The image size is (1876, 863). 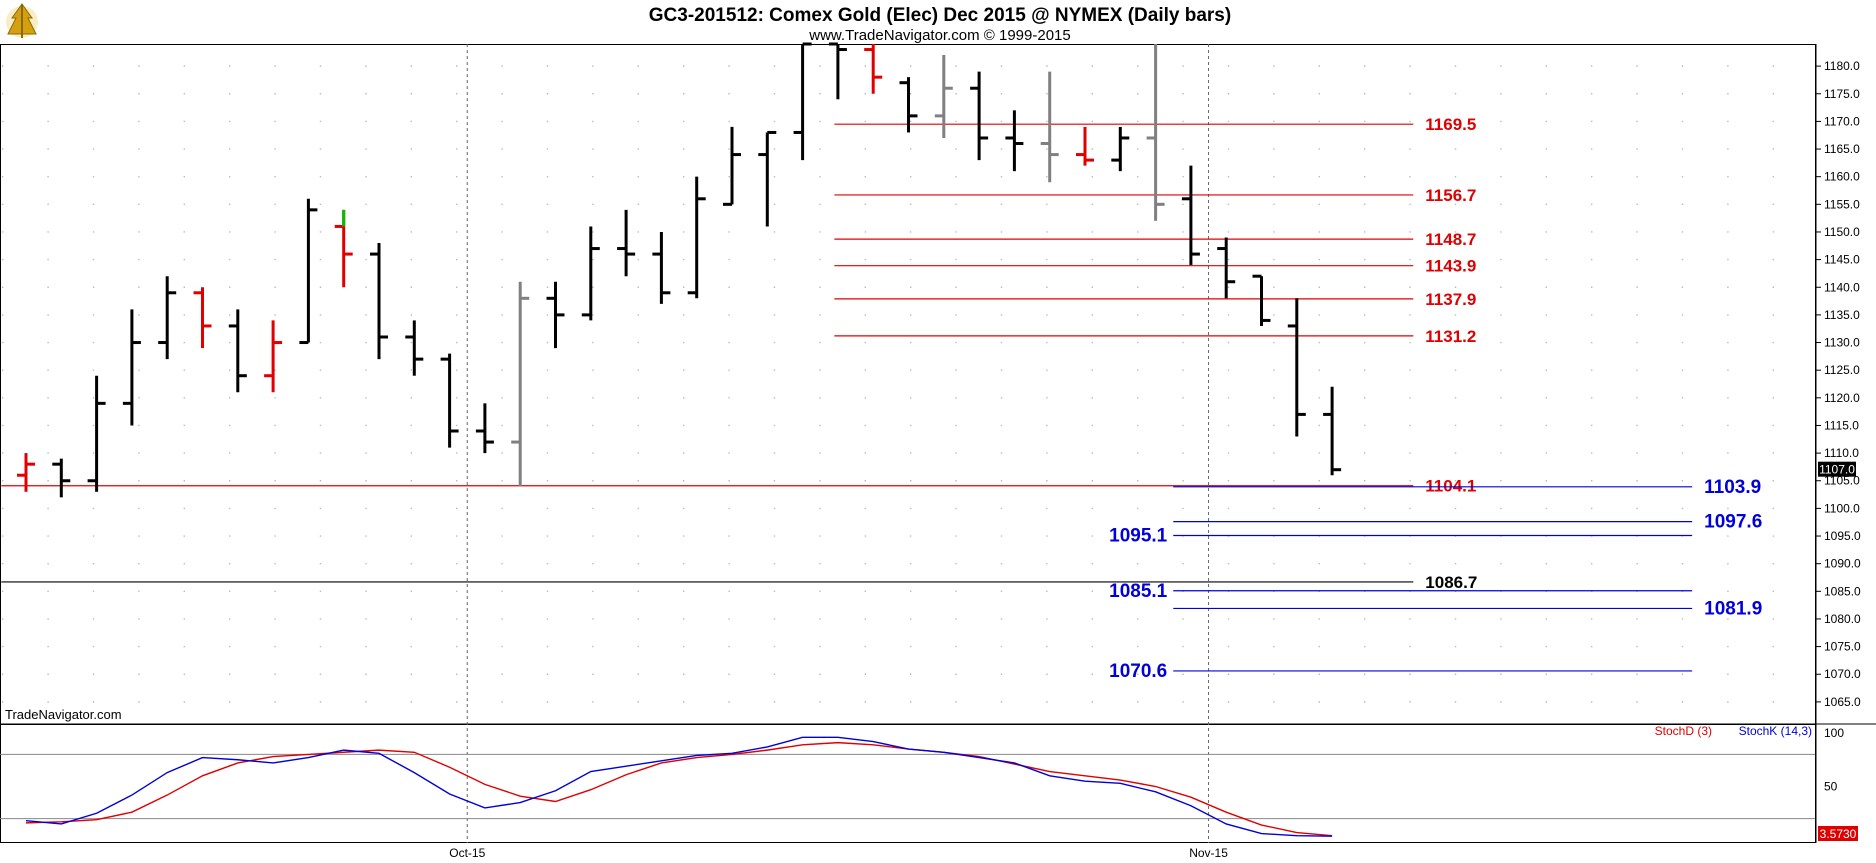 I want to click on y-tick-label: 1065.0, so click(x=1842, y=702).